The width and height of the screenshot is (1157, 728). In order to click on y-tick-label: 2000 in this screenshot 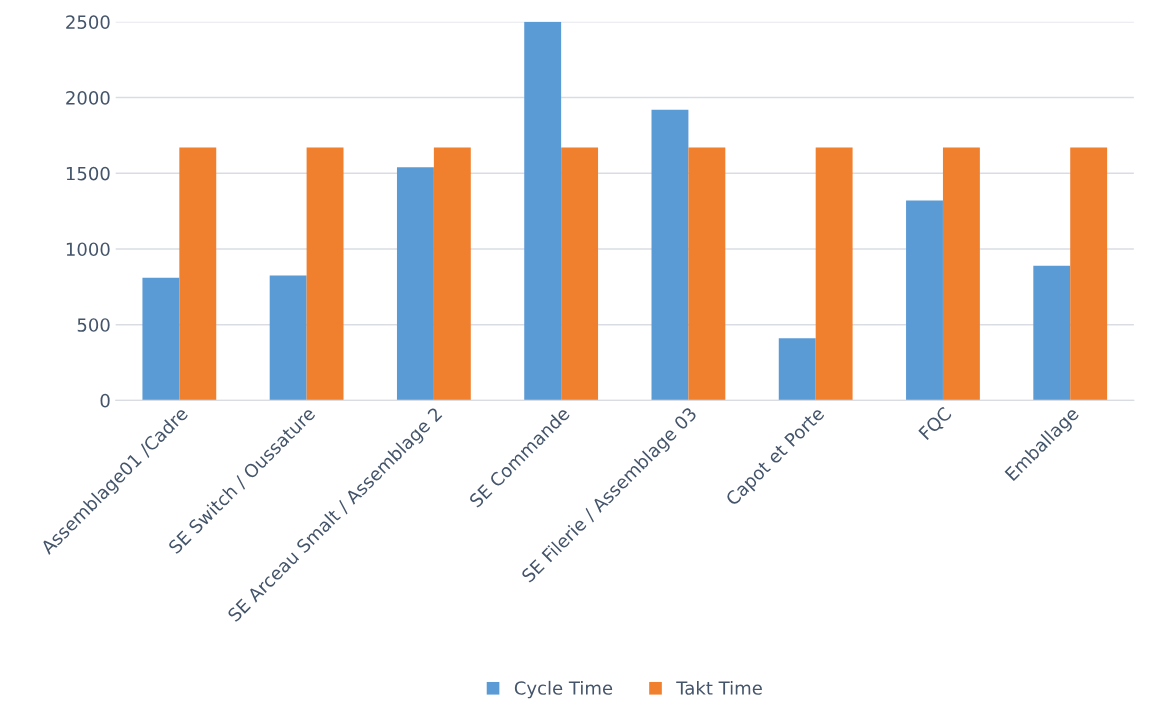, I will do `click(88, 98)`.